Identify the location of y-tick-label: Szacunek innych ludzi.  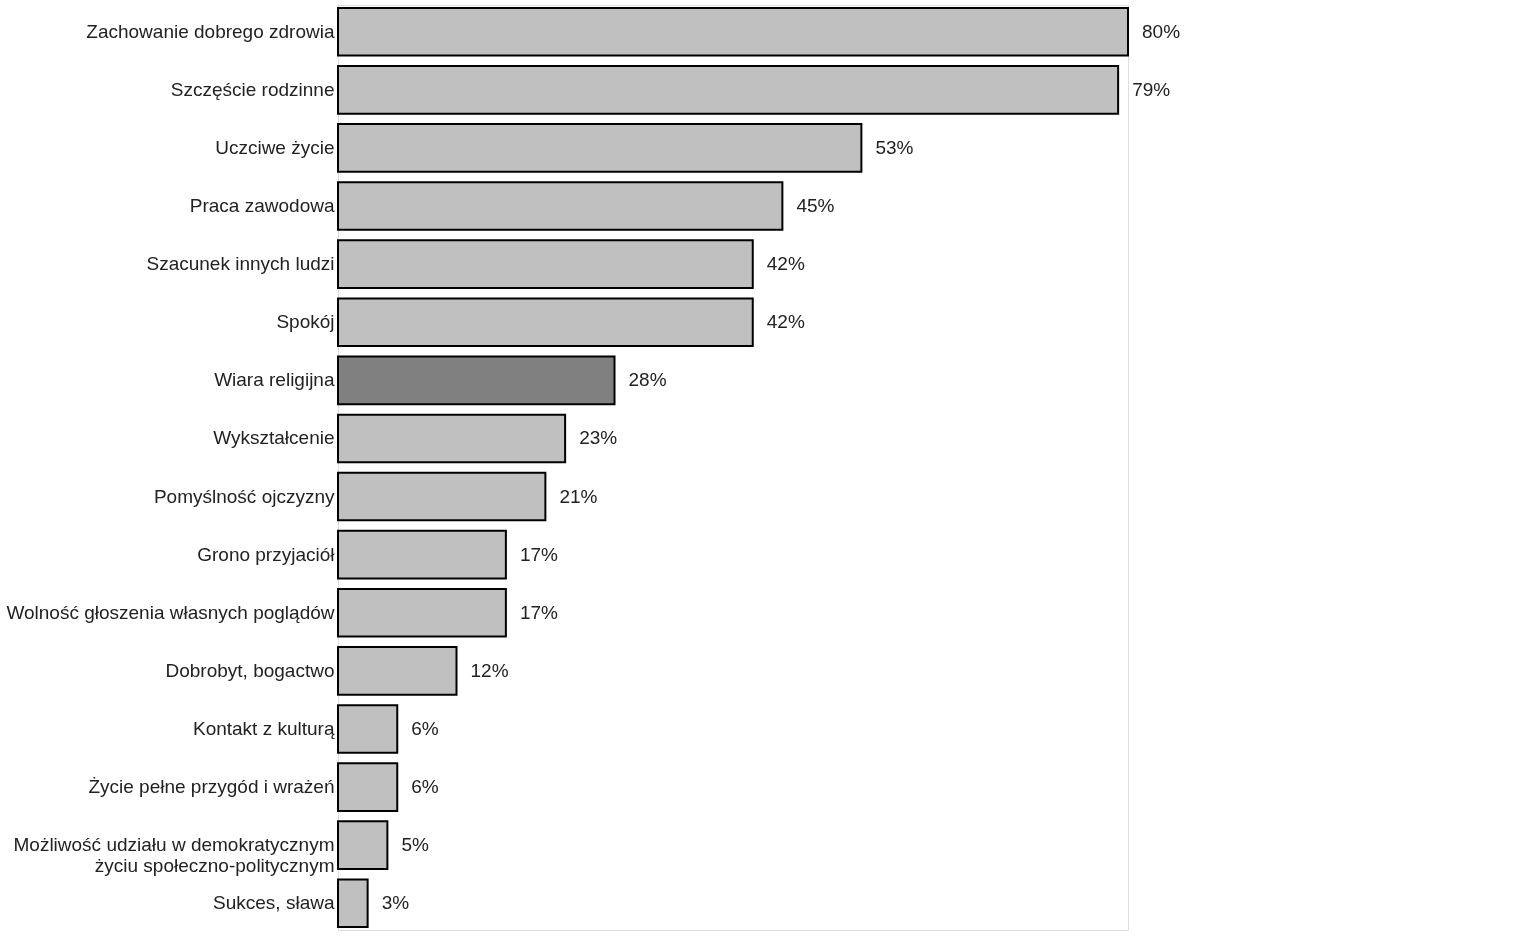
(240, 264).